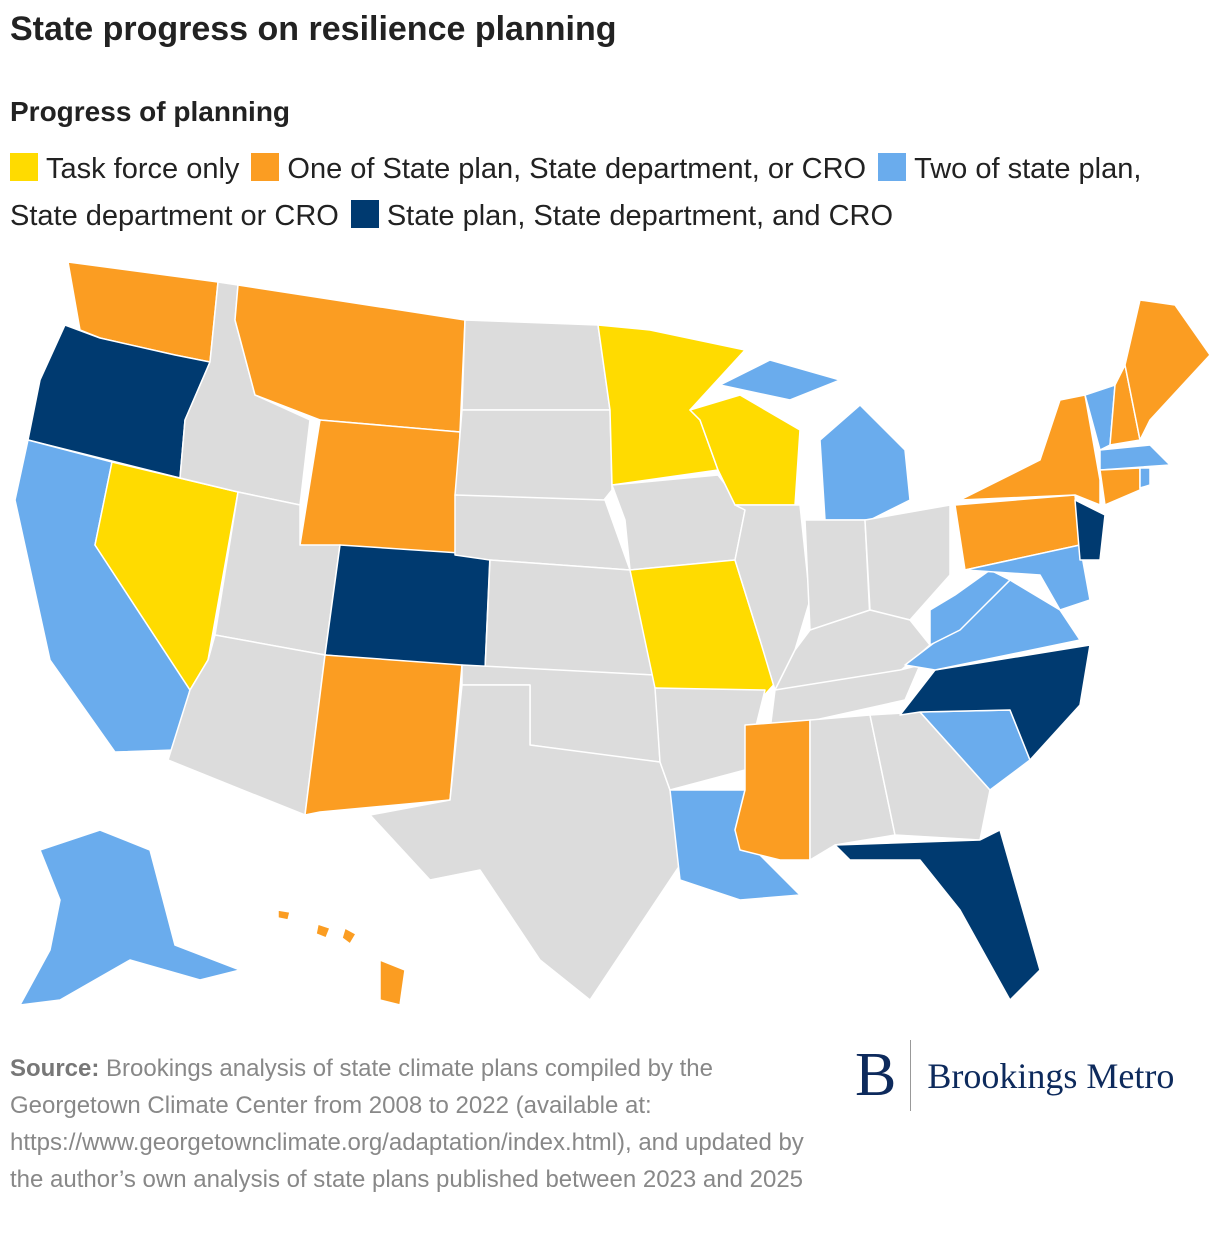  What do you see at coordinates (883, 1075) in the screenshot?
I see `logo-mark: B` at bounding box center [883, 1075].